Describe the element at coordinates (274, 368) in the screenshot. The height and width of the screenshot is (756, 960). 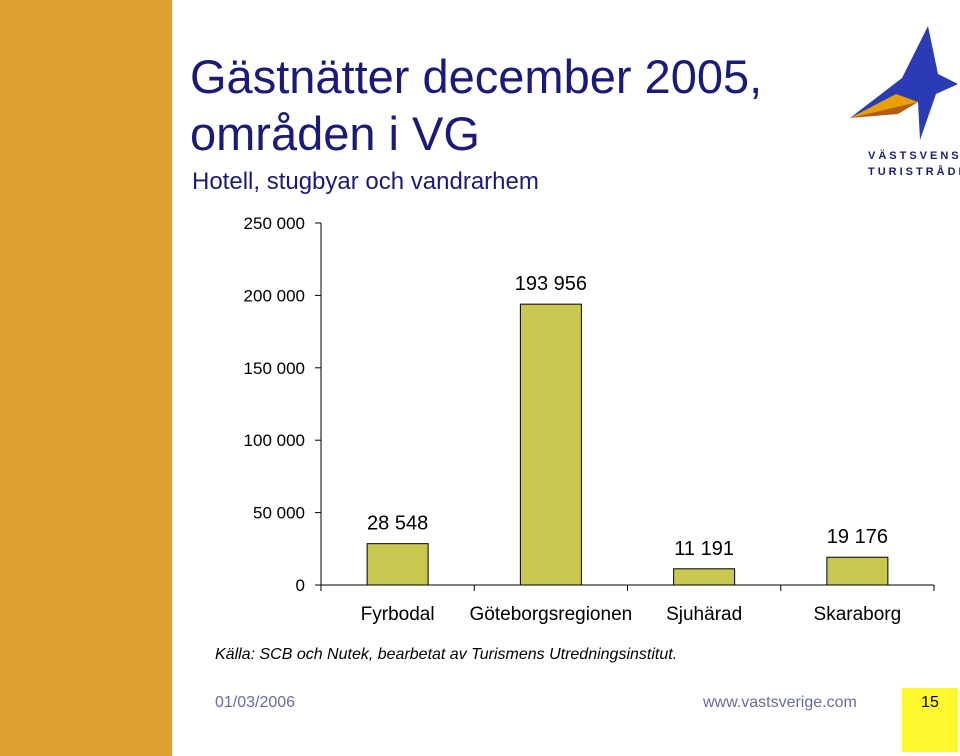
I see `y-tick-label: 150 000` at that location.